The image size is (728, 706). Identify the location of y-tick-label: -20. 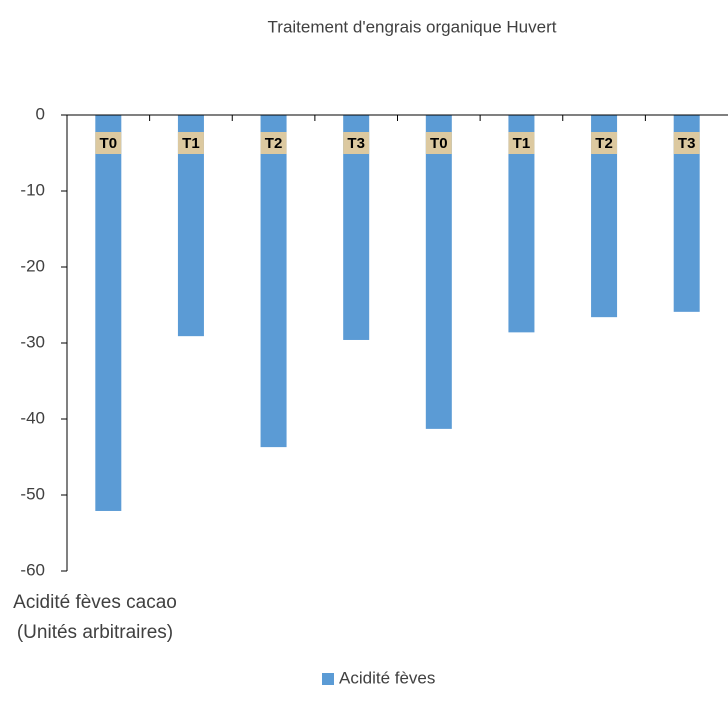
(32, 265).